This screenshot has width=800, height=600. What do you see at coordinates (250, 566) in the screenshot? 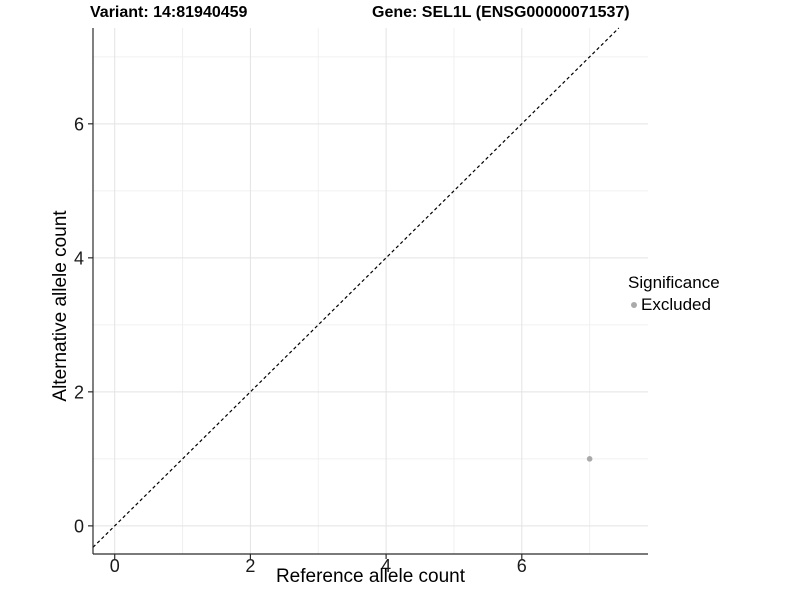
I see `x-tick-label: 2` at bounding box center [250, 566].